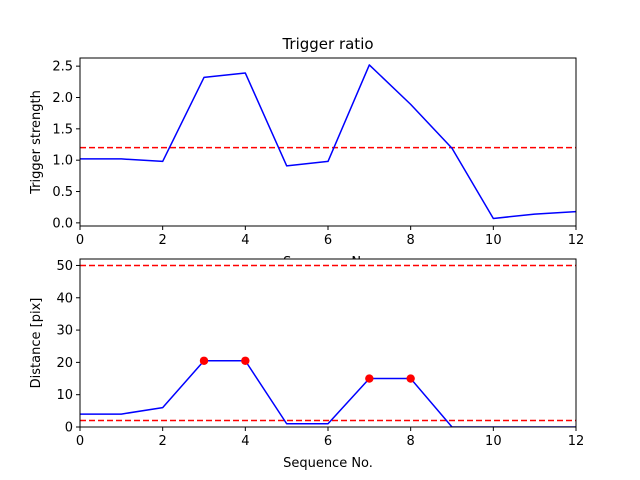  I want to click on y-tick-label: 0.5, so click(62, 192).